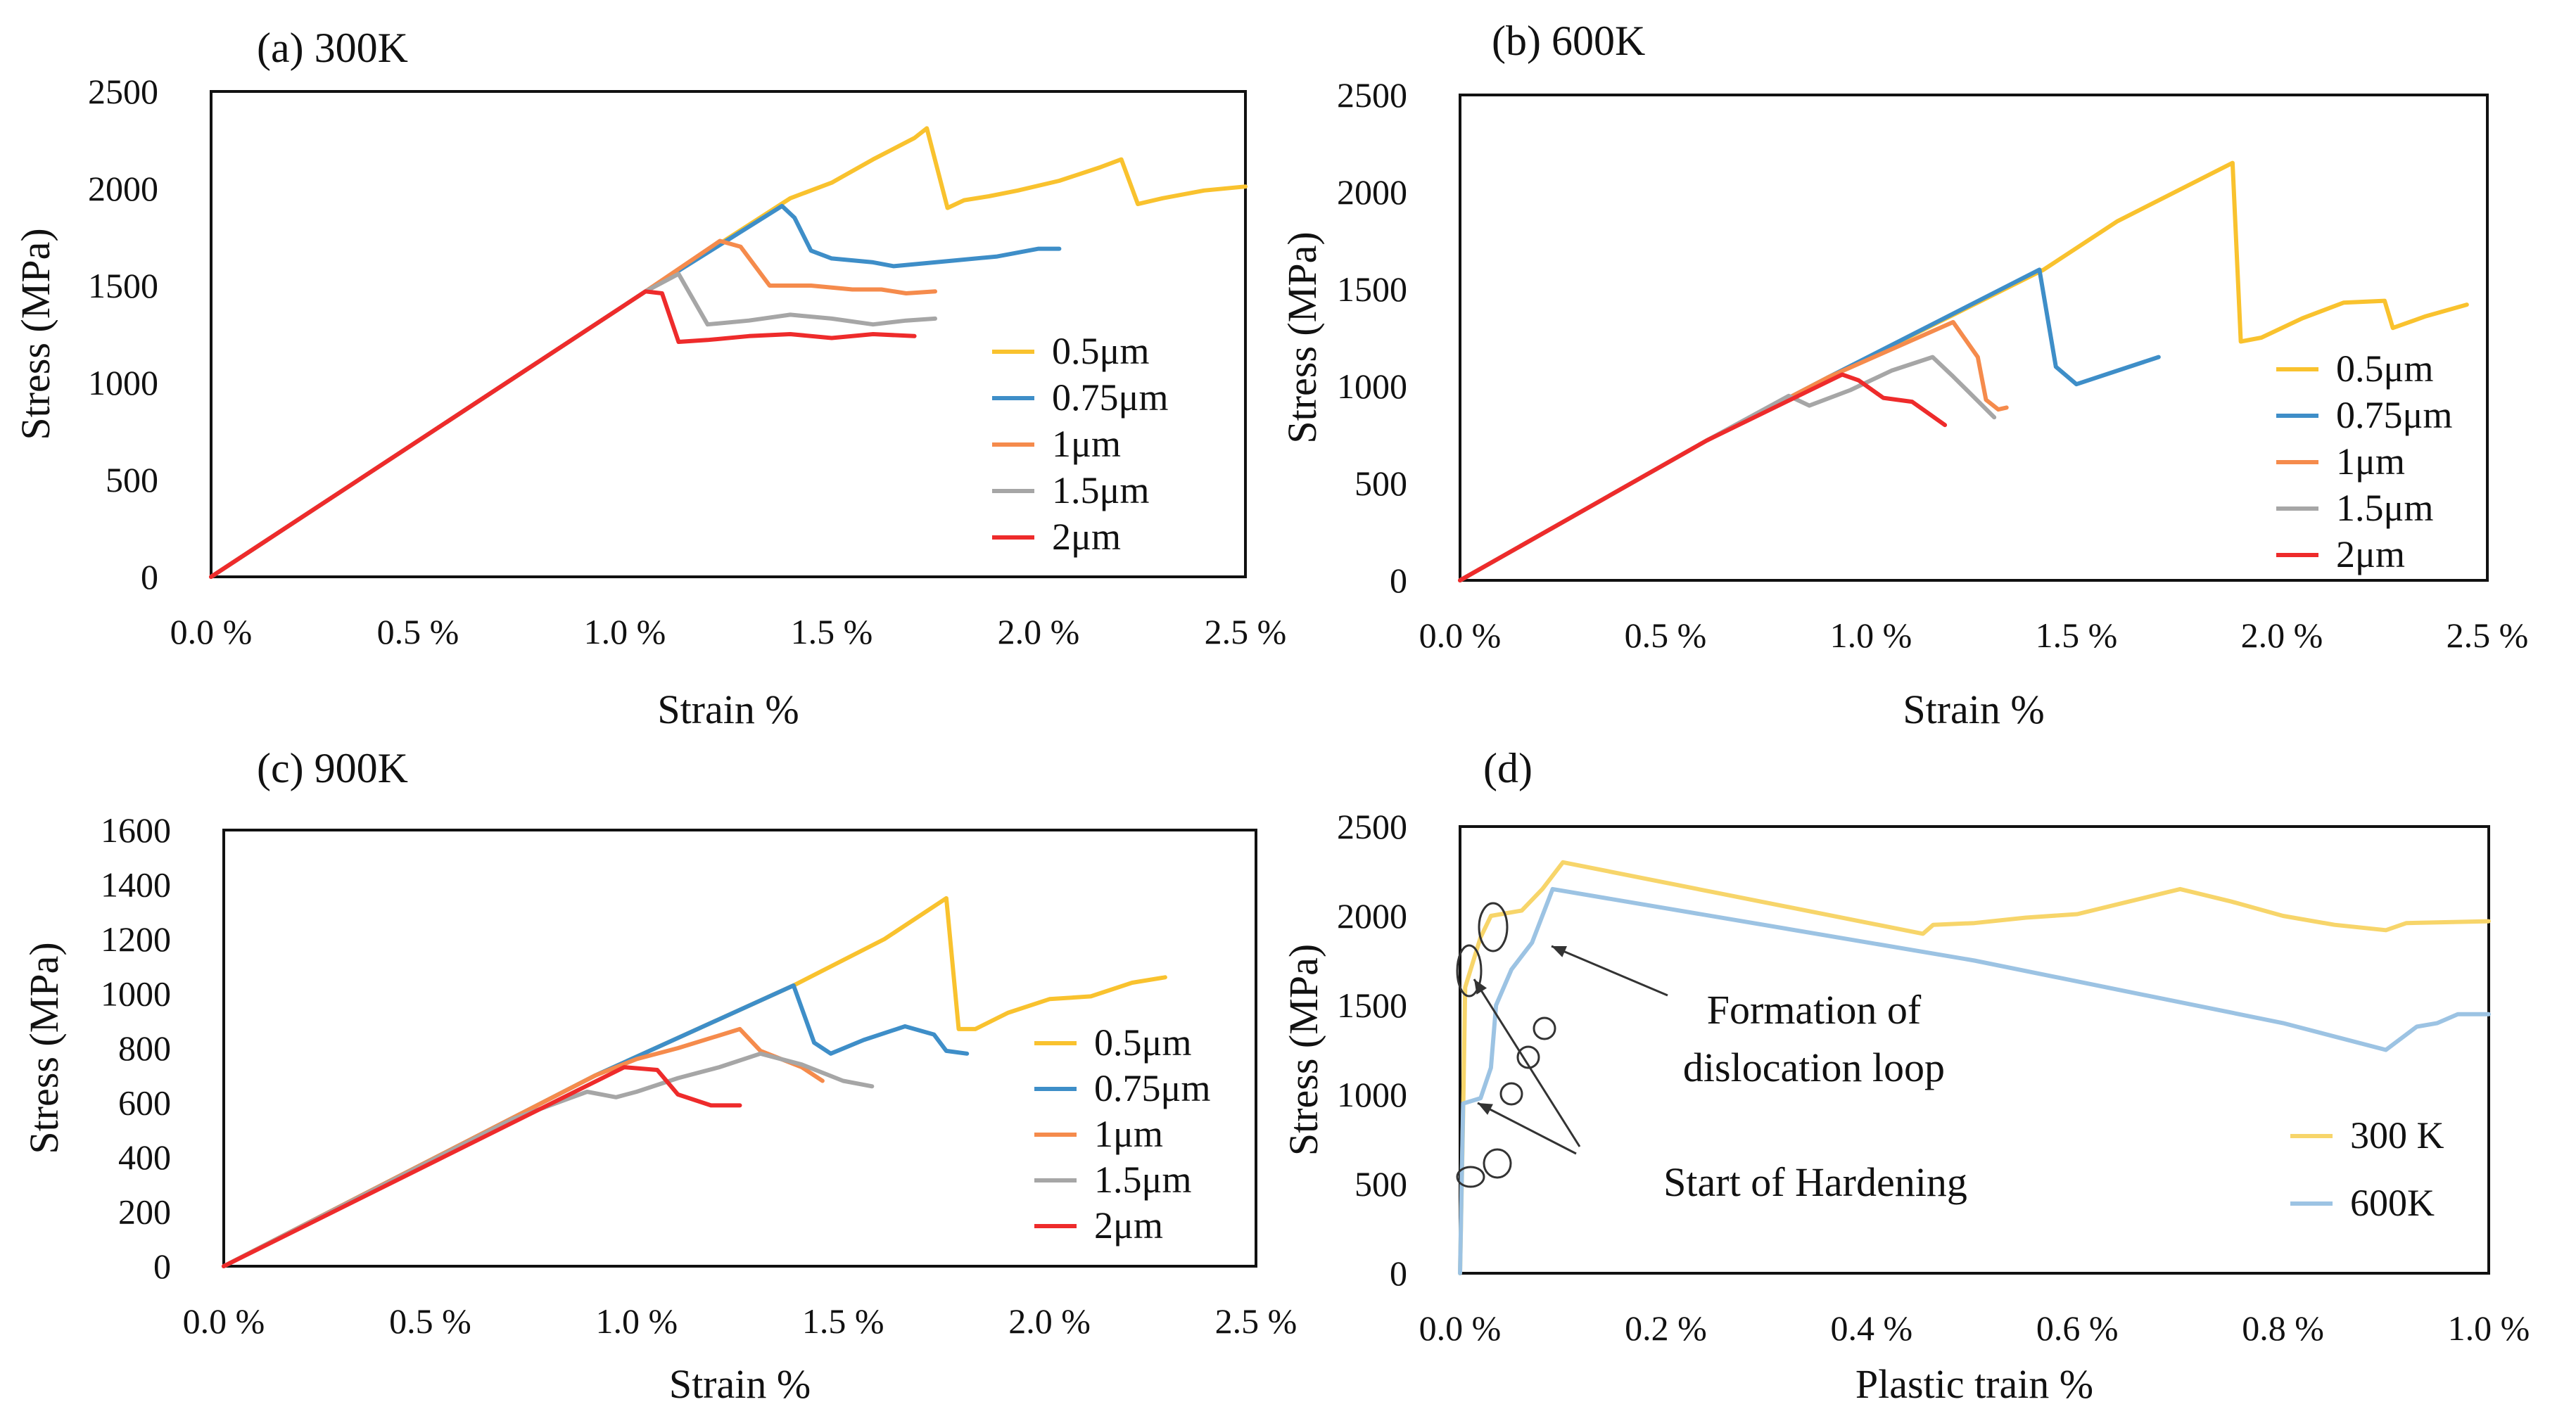  Describe the element at coordinates (332, 48) in the screenshot. I see `panel-title: (a) 300K` at that location.